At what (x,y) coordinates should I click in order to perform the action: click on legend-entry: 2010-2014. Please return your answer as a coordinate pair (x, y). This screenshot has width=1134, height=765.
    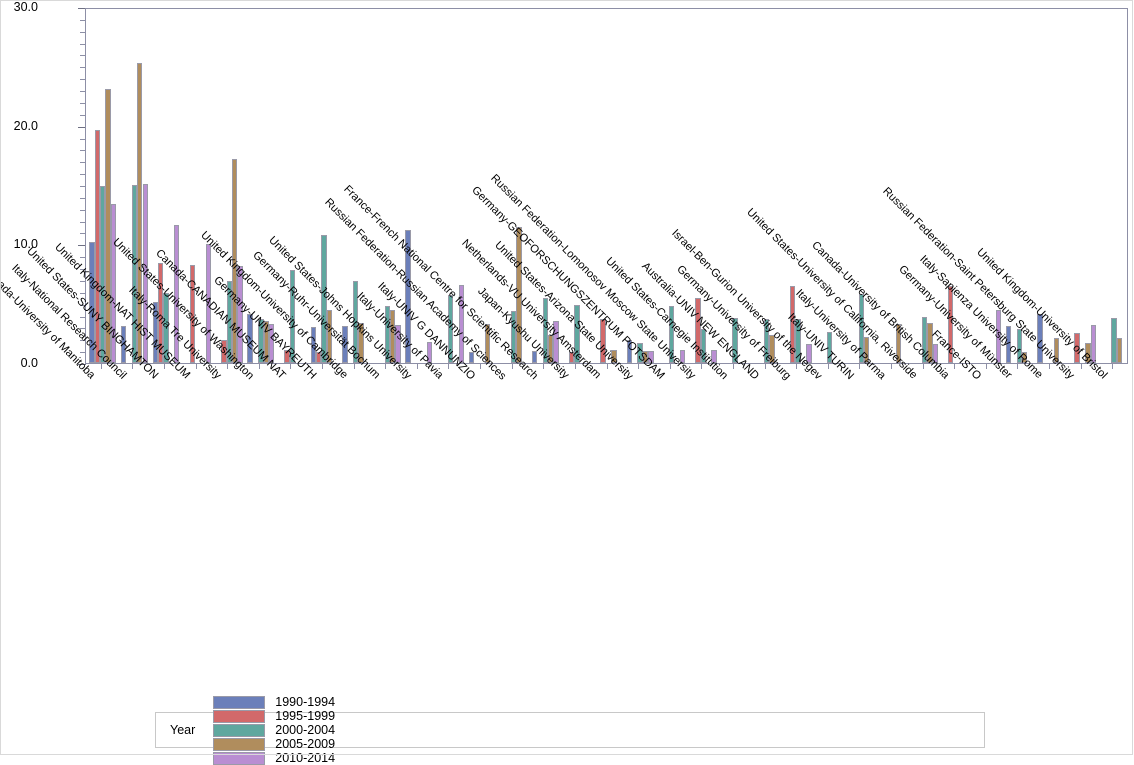
    Looking at the image, I should click on (274, 758).